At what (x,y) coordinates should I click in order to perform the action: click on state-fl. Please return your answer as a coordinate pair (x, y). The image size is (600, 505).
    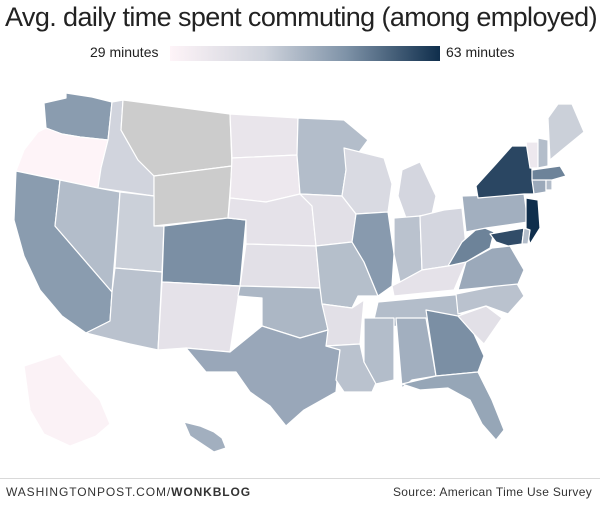
    Looking at the image, I should click on (453, 406).